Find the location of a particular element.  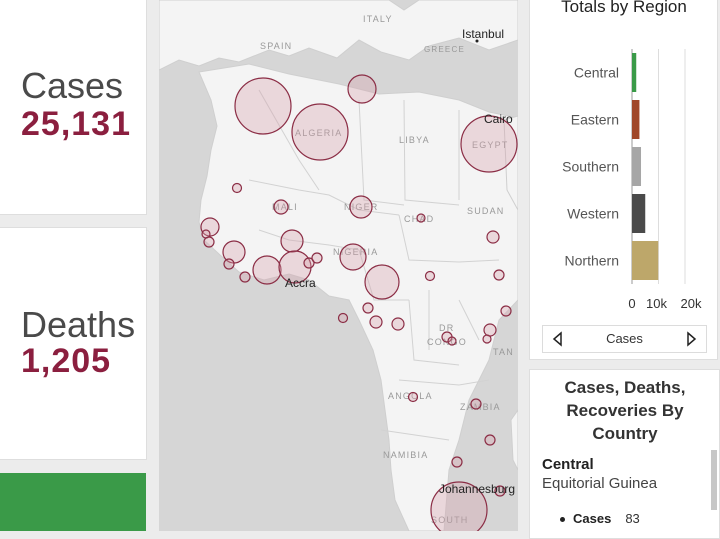

metric-value: 83 is located at coordinates (632, 518).